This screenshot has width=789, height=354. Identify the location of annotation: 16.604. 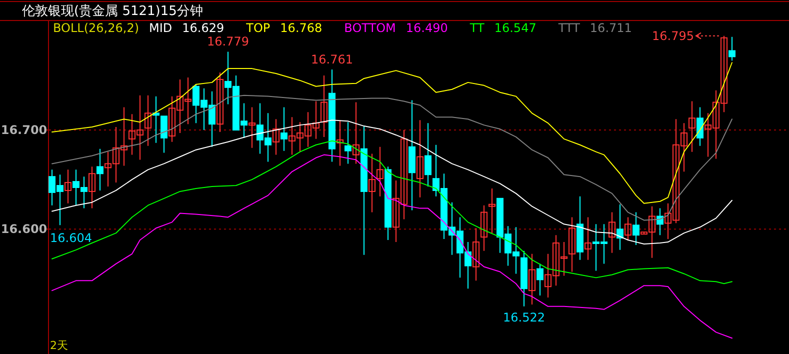
(71, 238).